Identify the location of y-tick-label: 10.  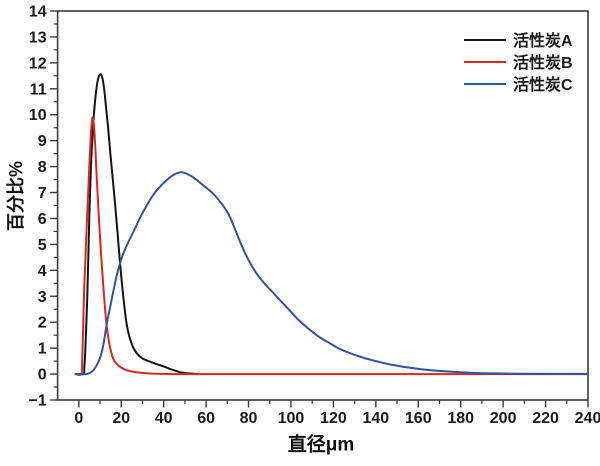
(38, 115).